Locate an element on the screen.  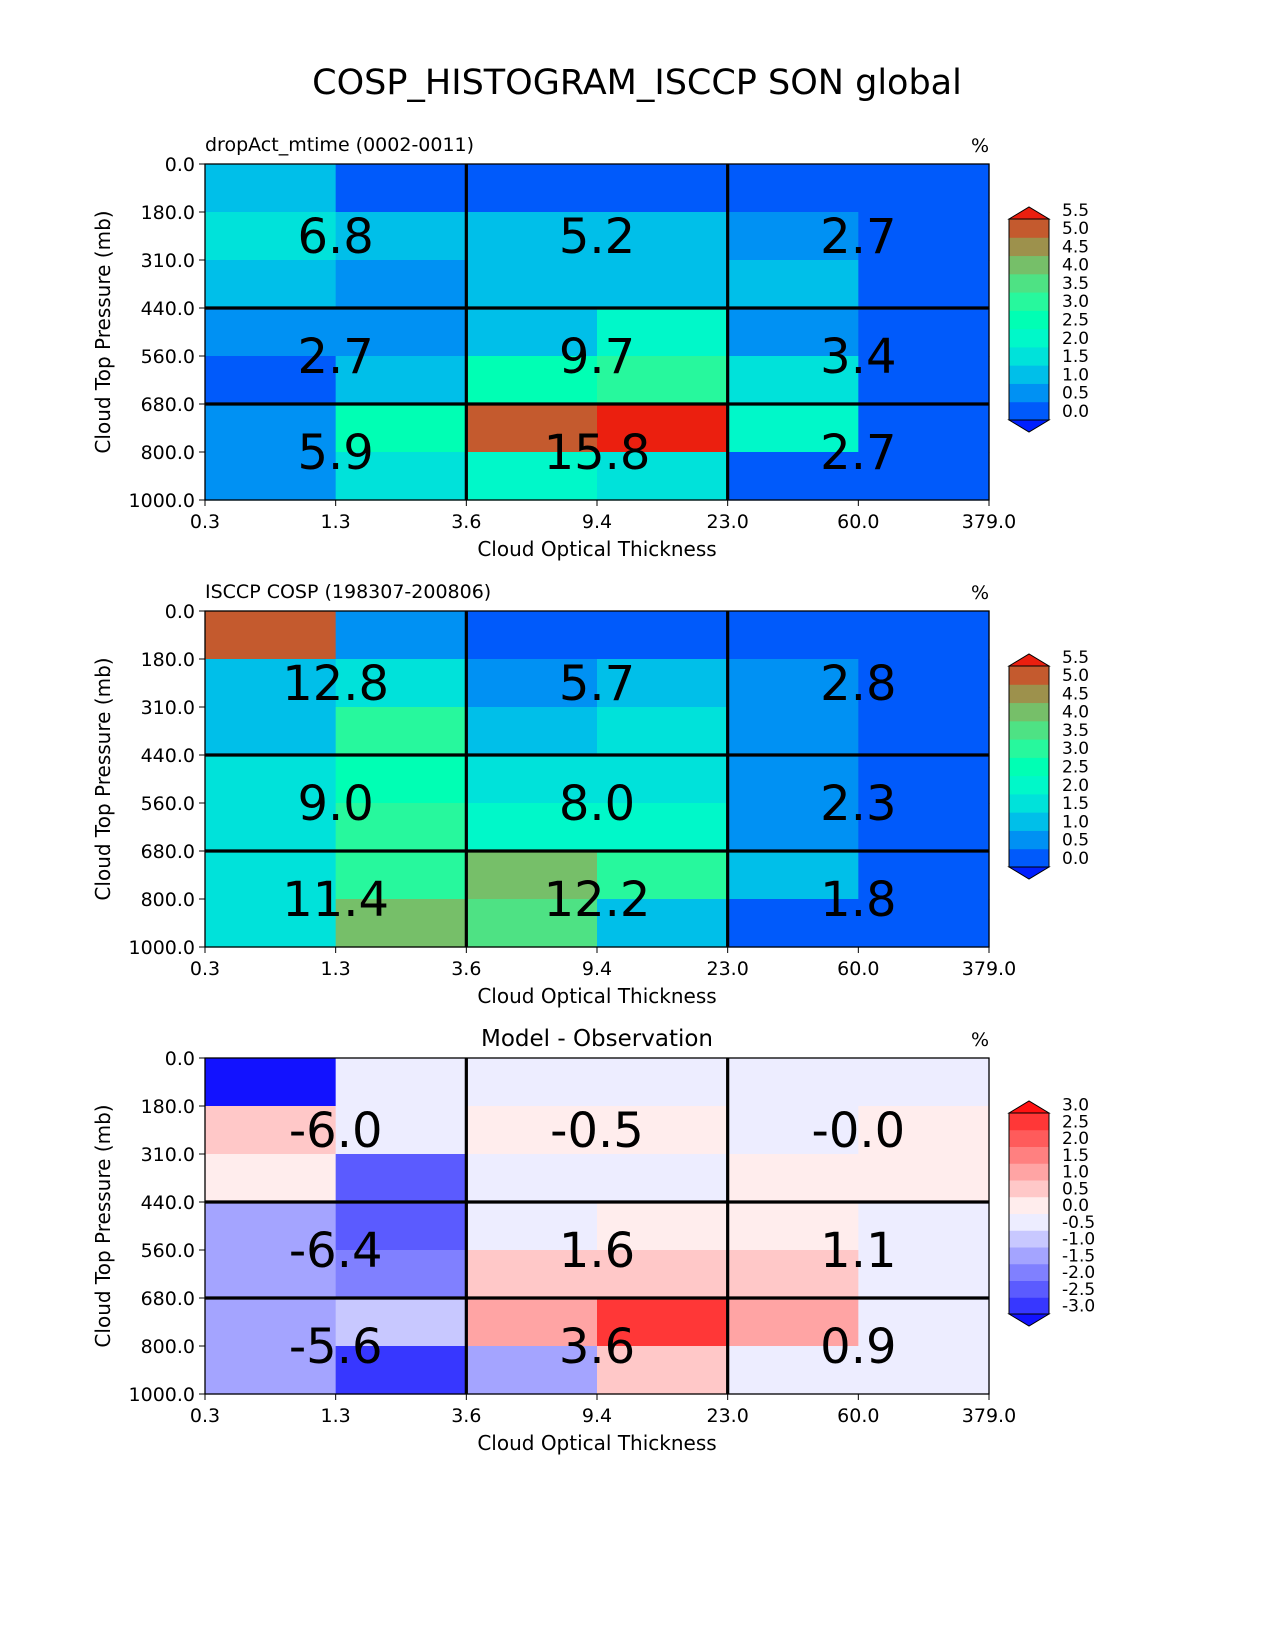
block-total-label: 2.3 is located at coordinates (858, 804).